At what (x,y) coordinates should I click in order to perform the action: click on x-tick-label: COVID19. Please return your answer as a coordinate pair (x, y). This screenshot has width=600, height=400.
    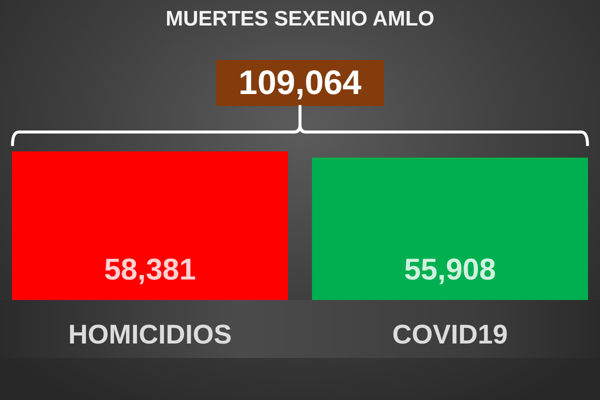
    Looking at the image, I should click on (450, 335).